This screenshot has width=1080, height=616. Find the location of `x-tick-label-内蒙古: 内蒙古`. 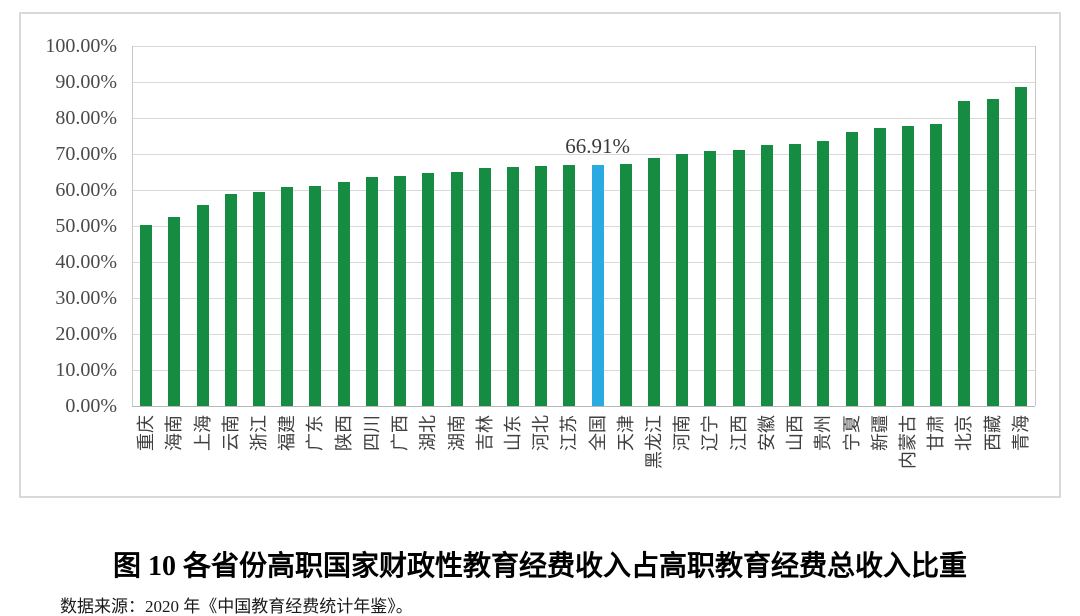

x-tick-label-内蒙古: 内蒙古 is located at coordinates (908, 442).